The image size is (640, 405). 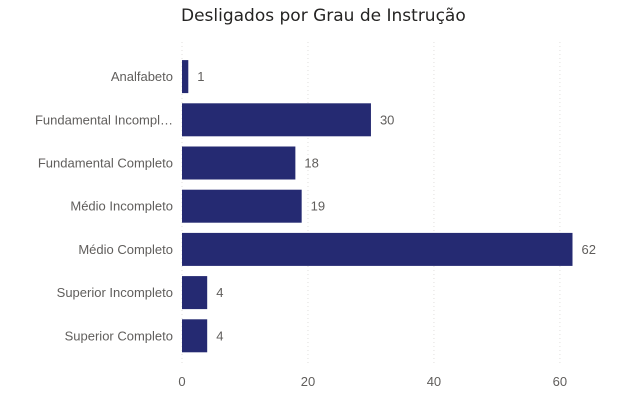 I want to click on category-label: Médio Incompleto, so click(x=121, y=206).